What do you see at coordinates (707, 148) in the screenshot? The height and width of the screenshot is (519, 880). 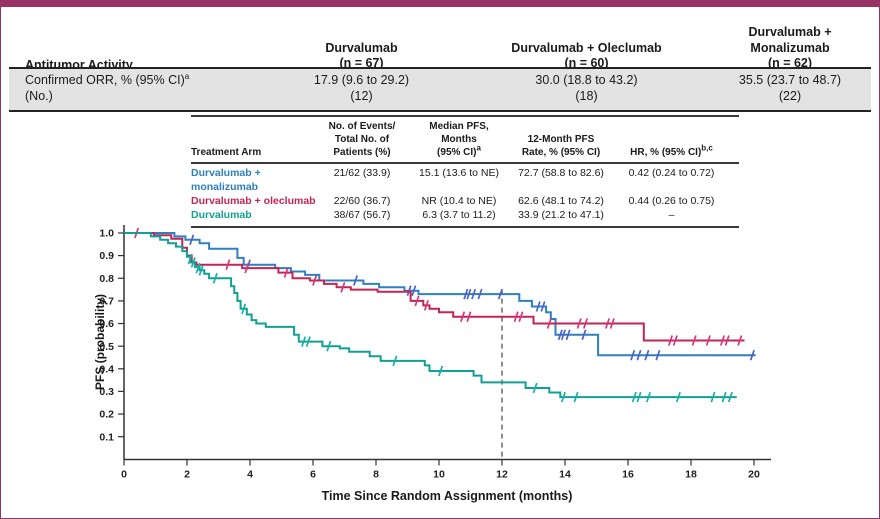 I see `footnote-bc: b,c` at bounding box center [707, 148].